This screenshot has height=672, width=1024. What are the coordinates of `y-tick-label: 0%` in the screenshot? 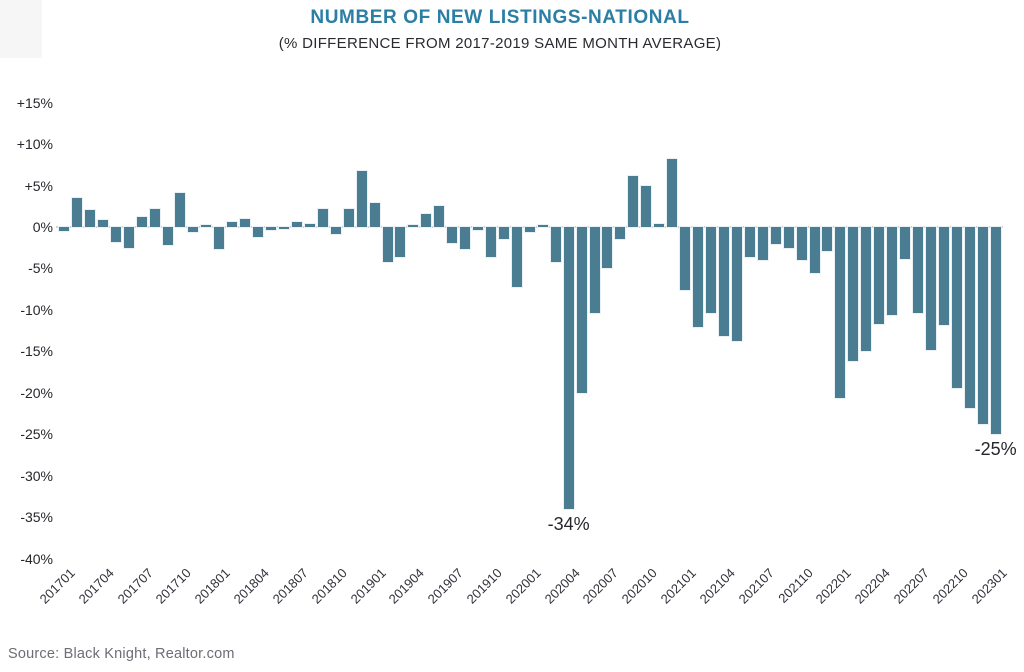 It's located at (42, 227).